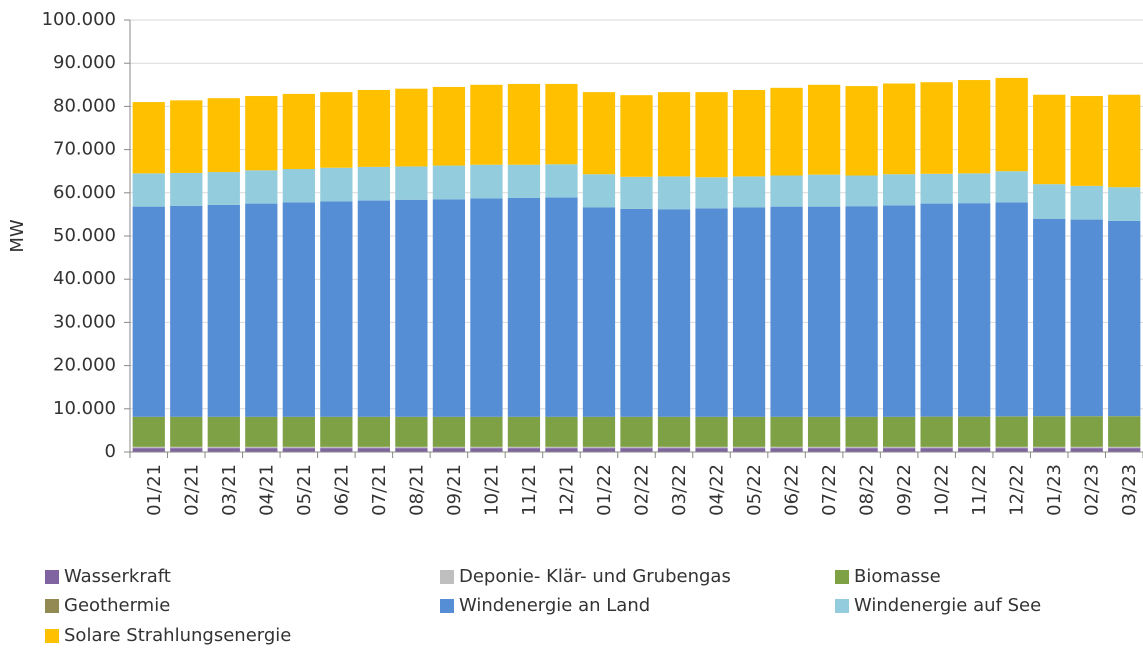 This screenshot has width=1143, height=655. Describe the element at coordinates (679, 490) in the screenshot. I see `x-tick-label: 03/22` at that location.